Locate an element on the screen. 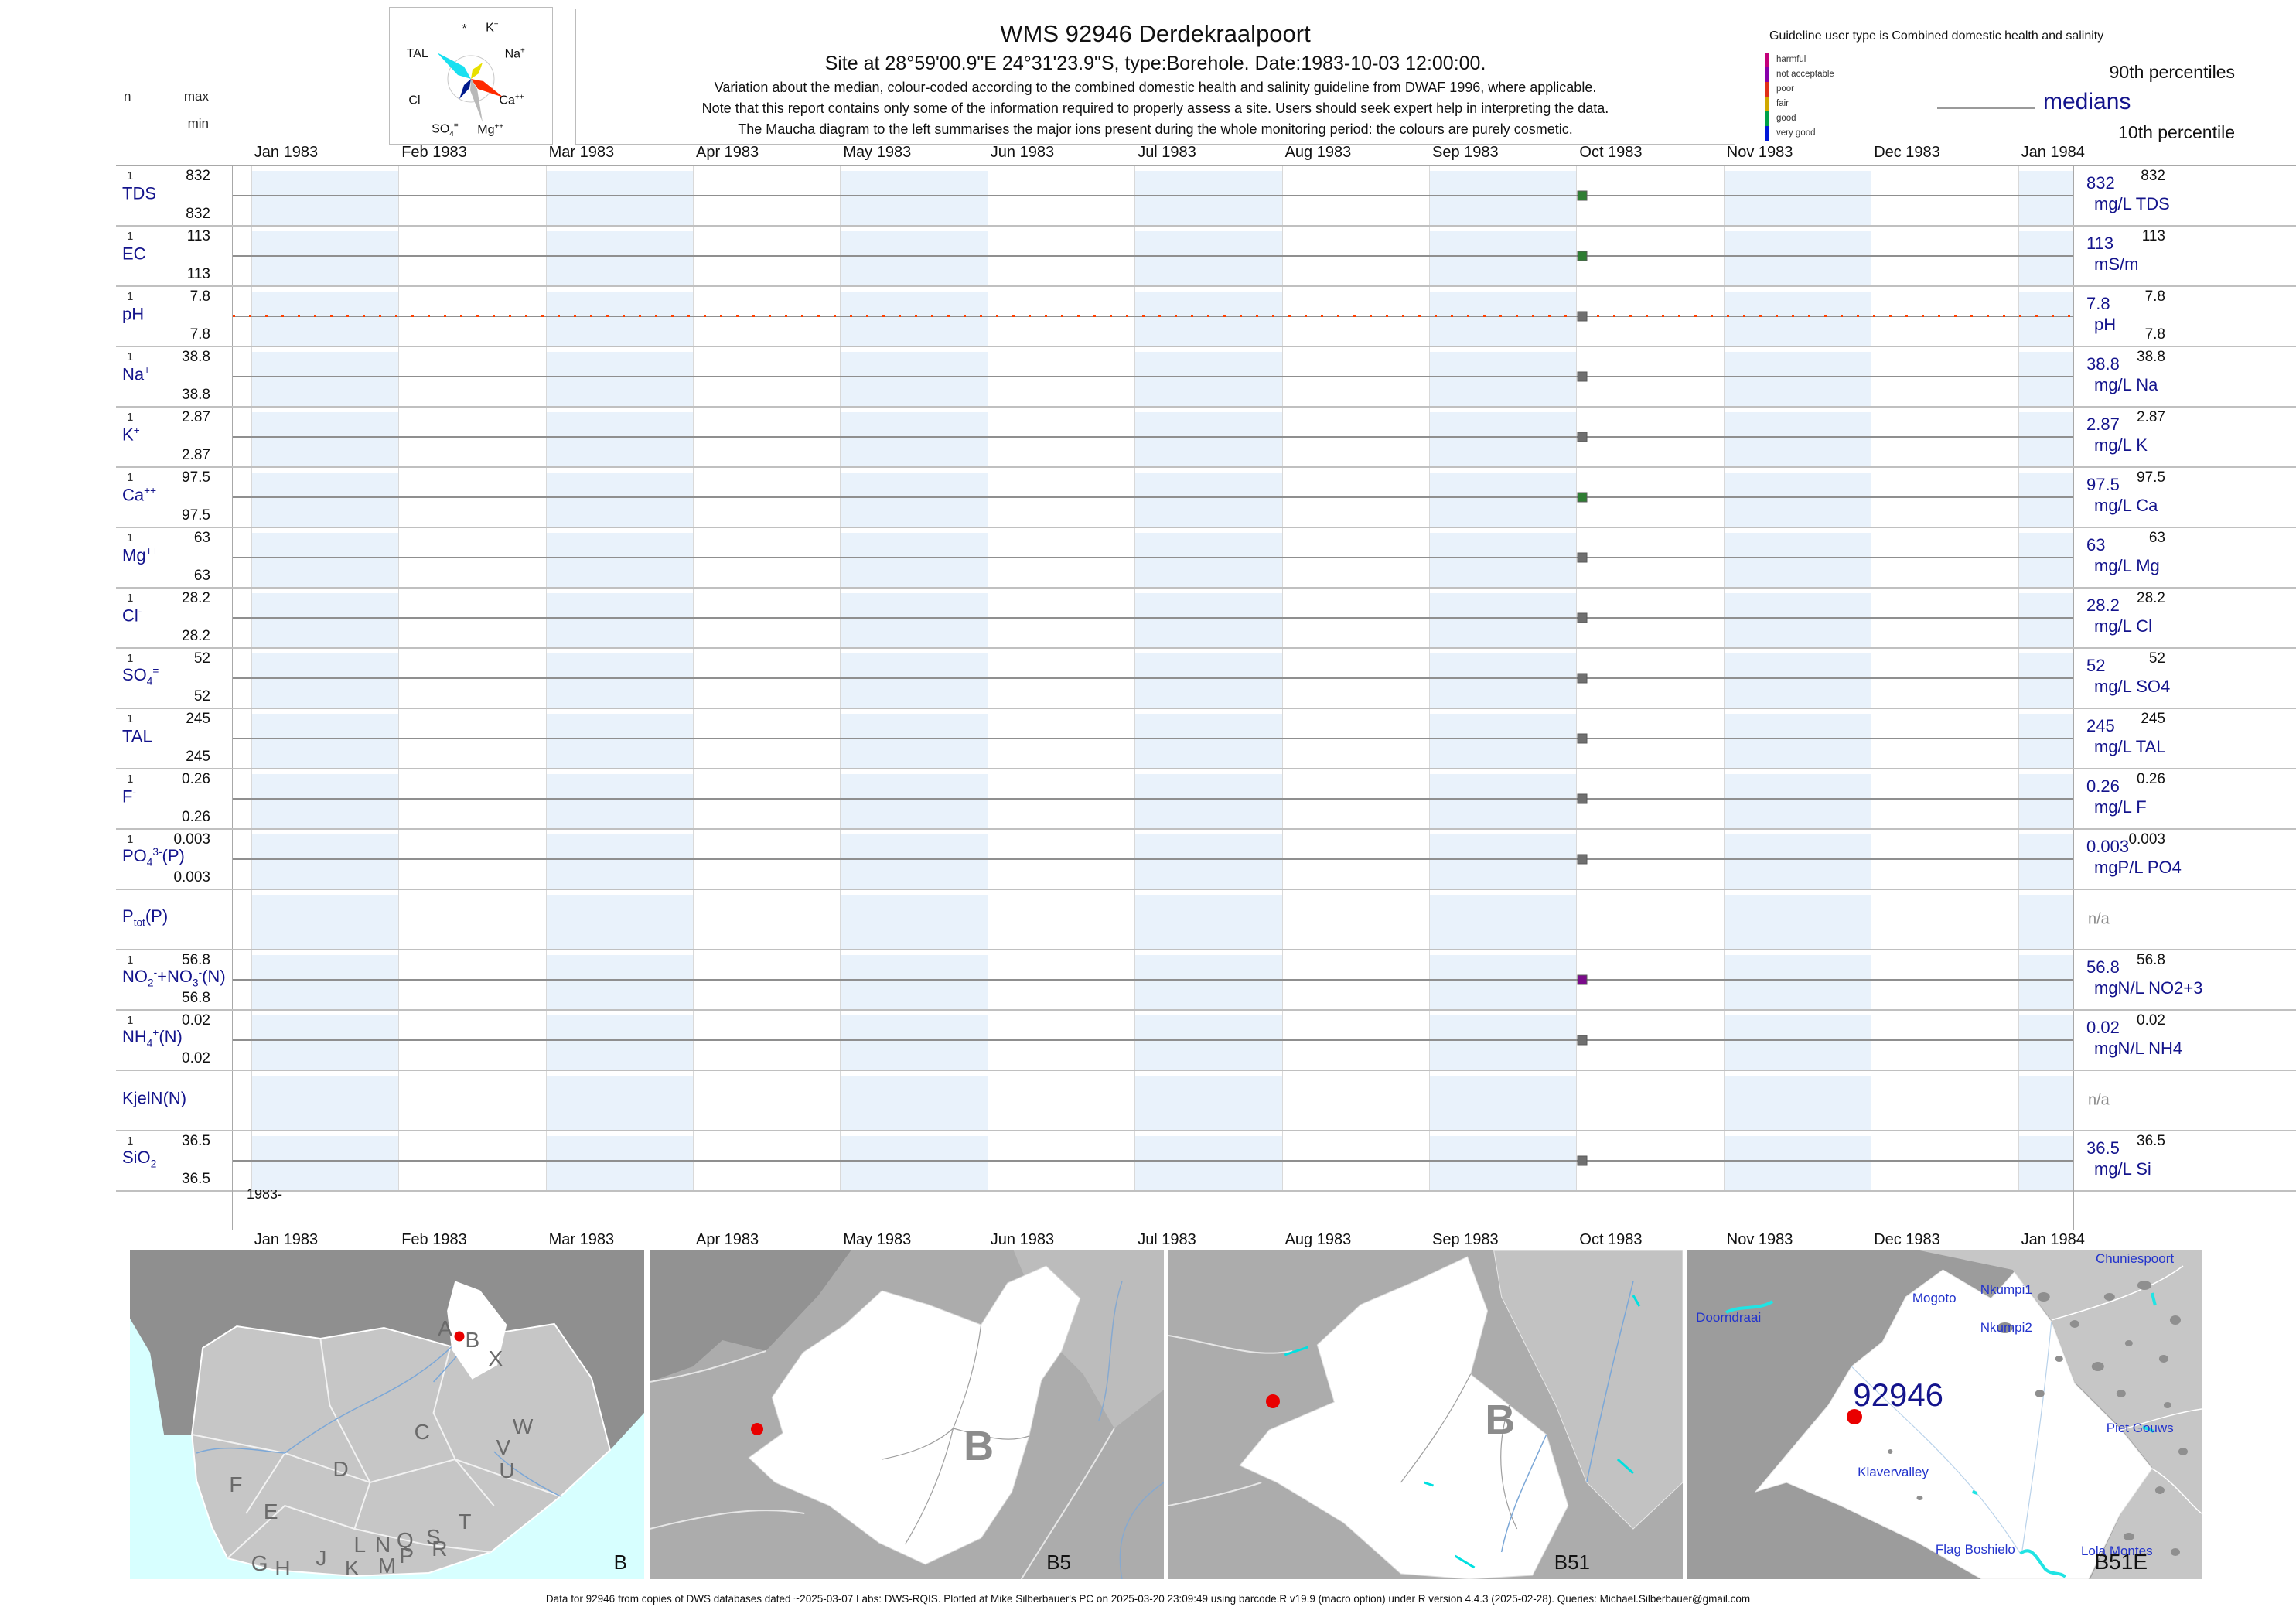 The width and height of the screenshot is (2296, 1624). median-value: 63 is located at coordinates (2096, 544).